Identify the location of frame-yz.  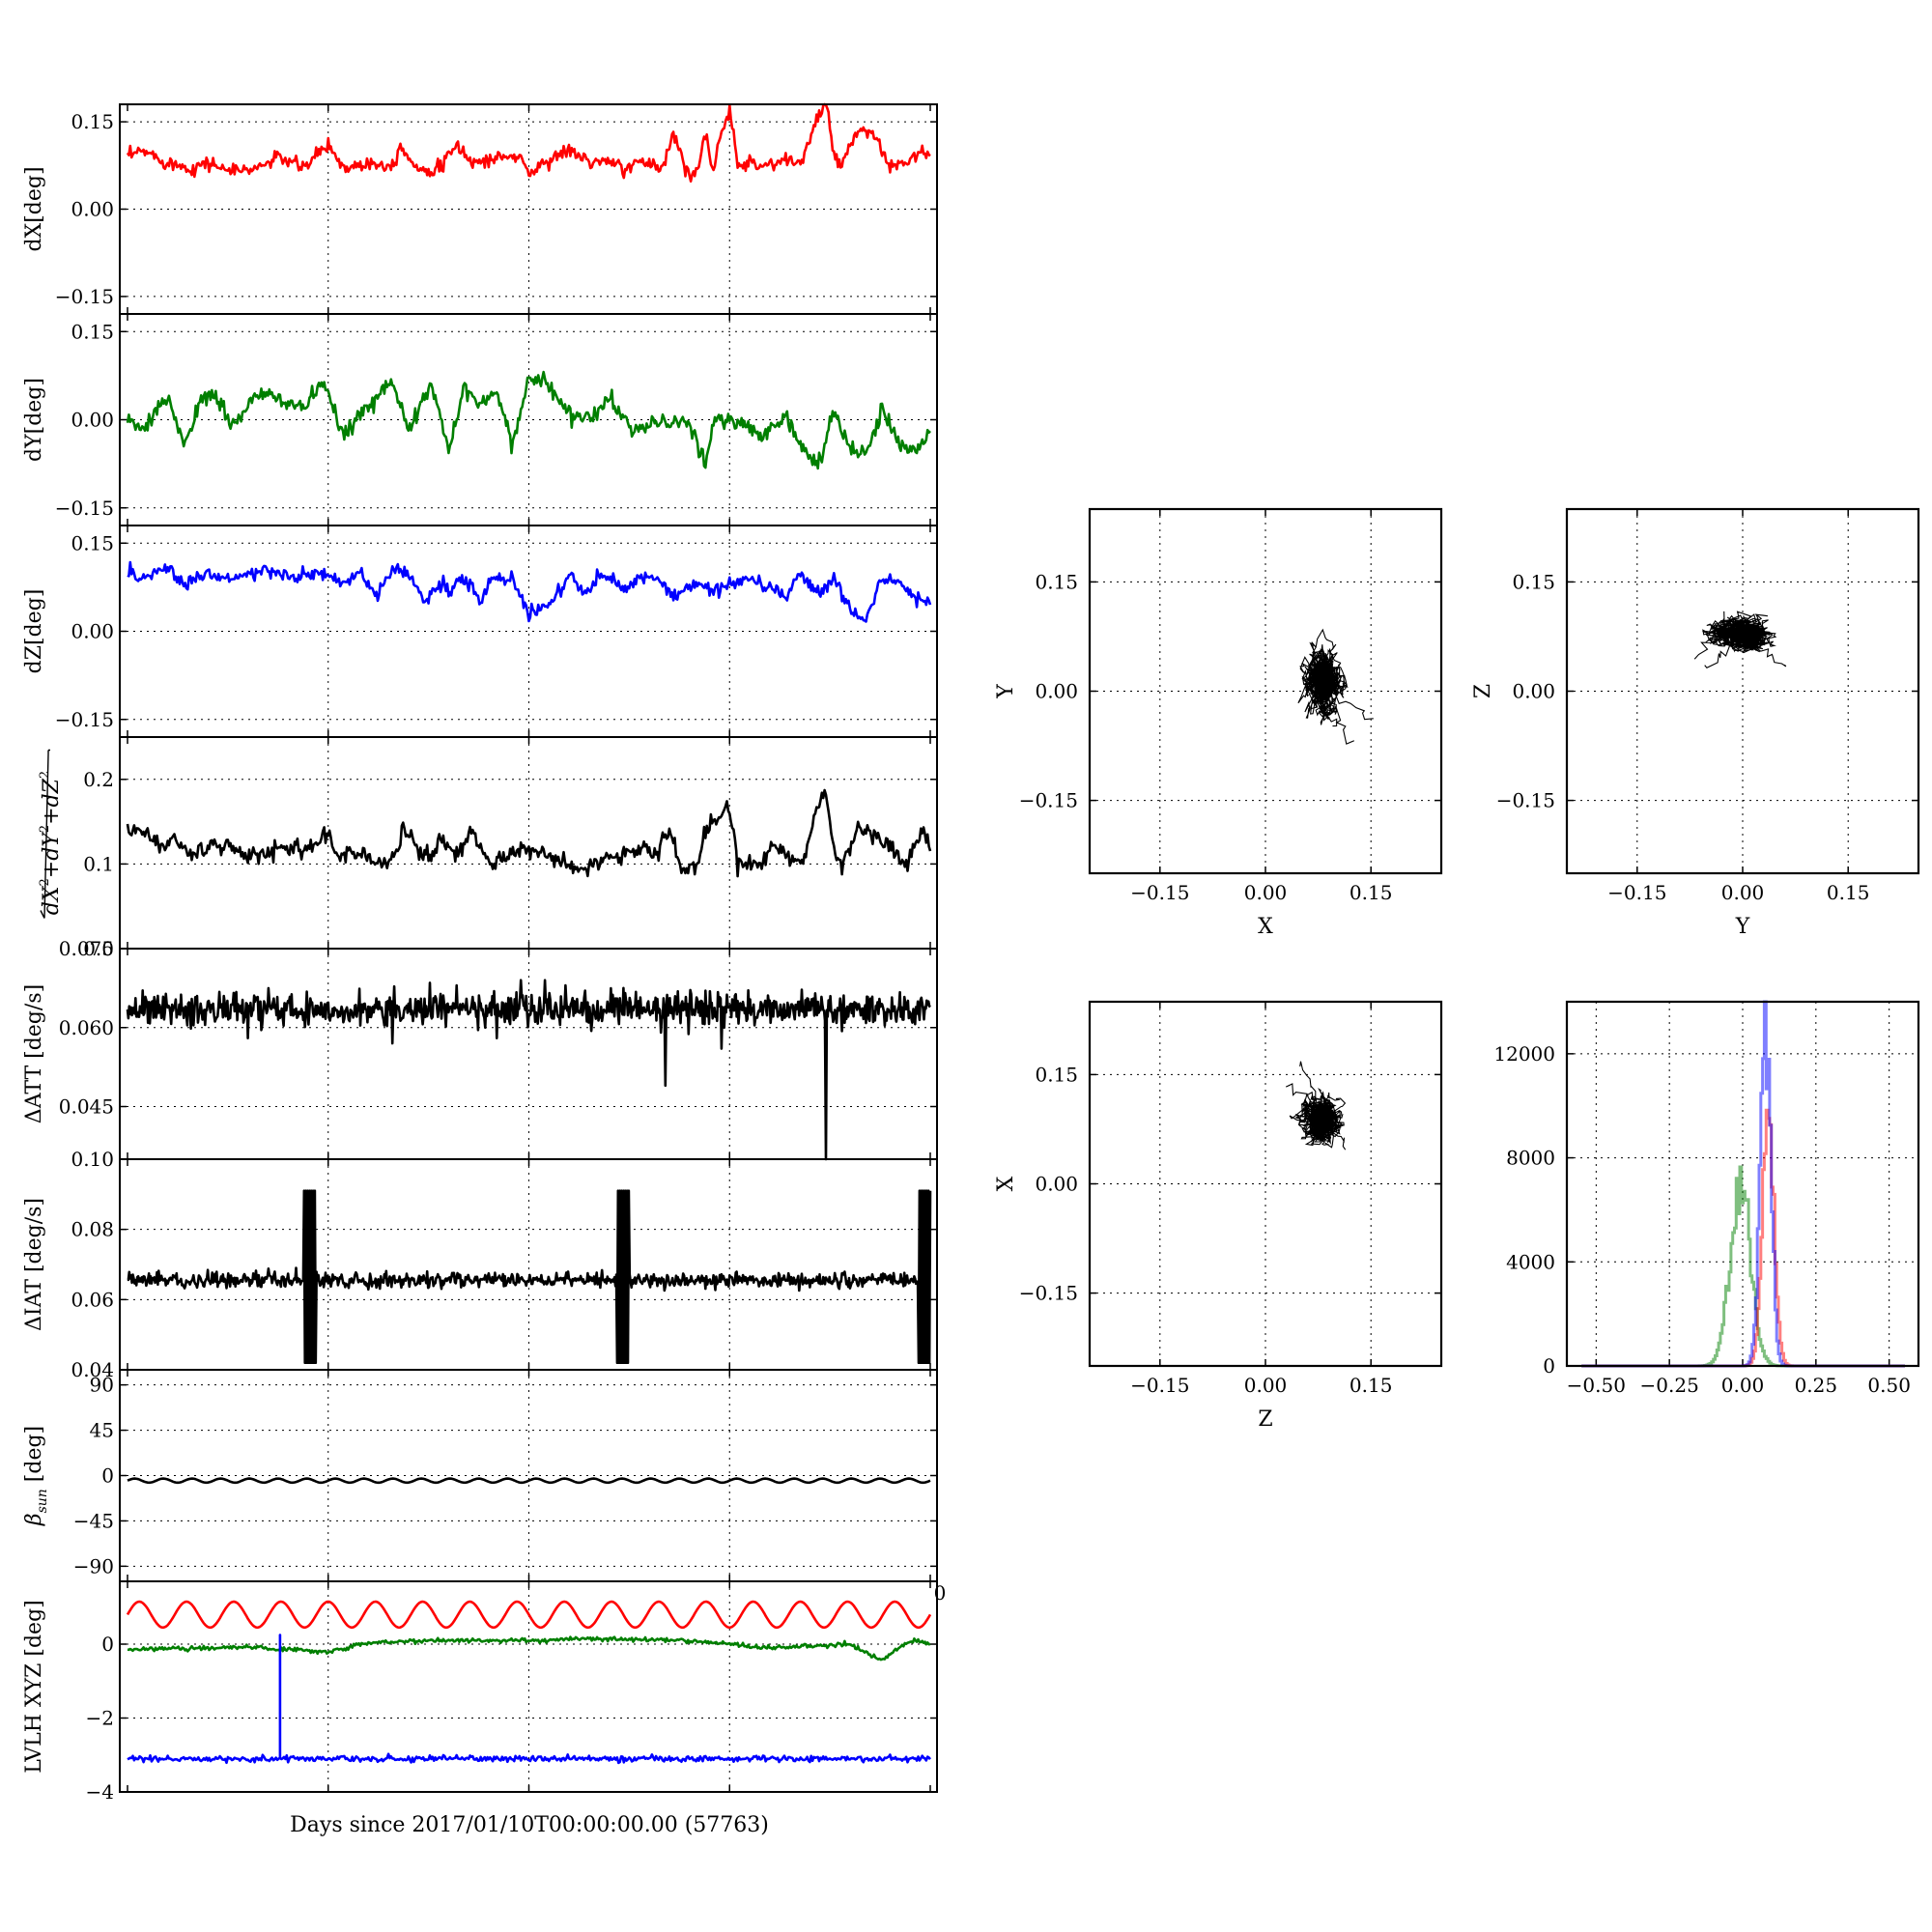
(1742, 691).